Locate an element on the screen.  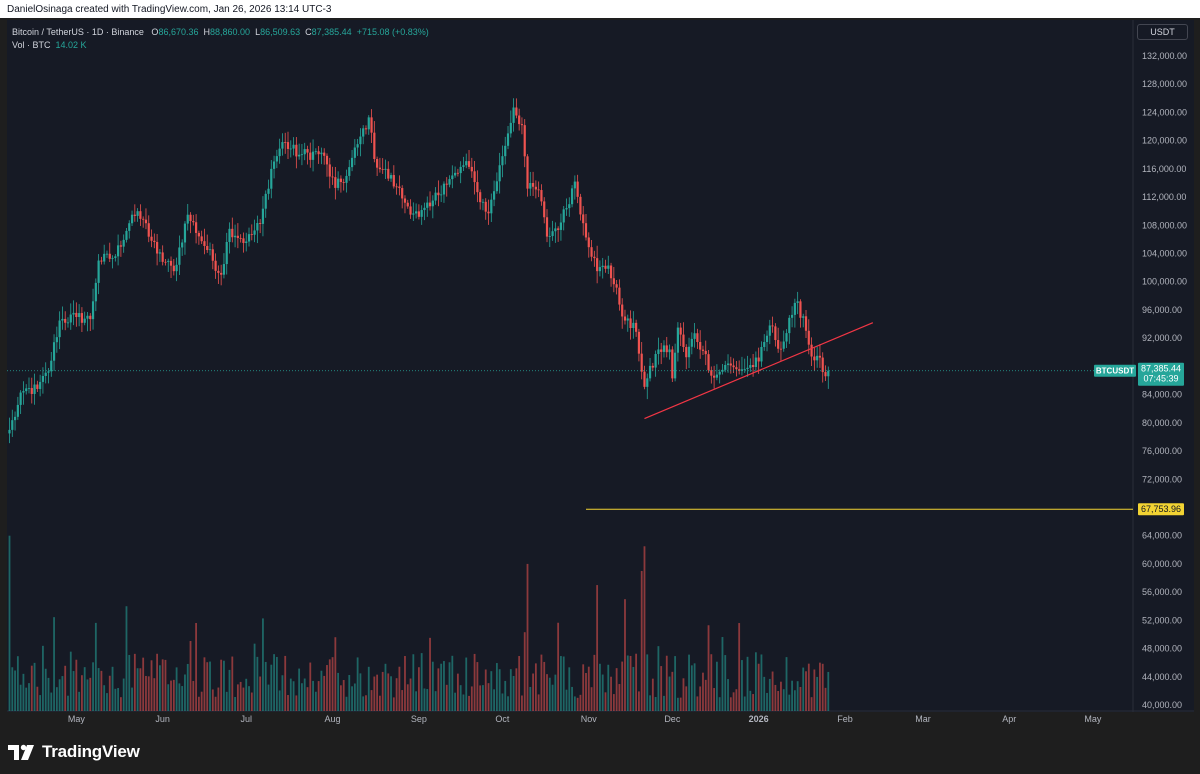
x-tick-label: Jul is located at coordinates (246, 719).